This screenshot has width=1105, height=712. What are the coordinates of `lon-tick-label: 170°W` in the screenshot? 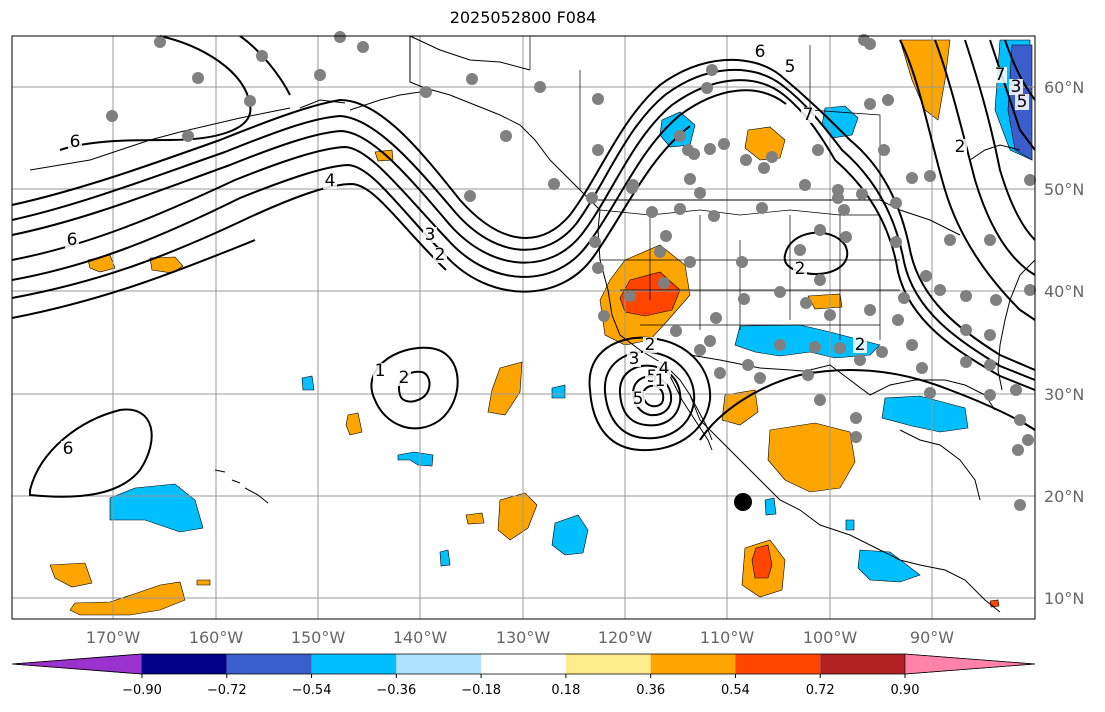 It's located at (113, 637).